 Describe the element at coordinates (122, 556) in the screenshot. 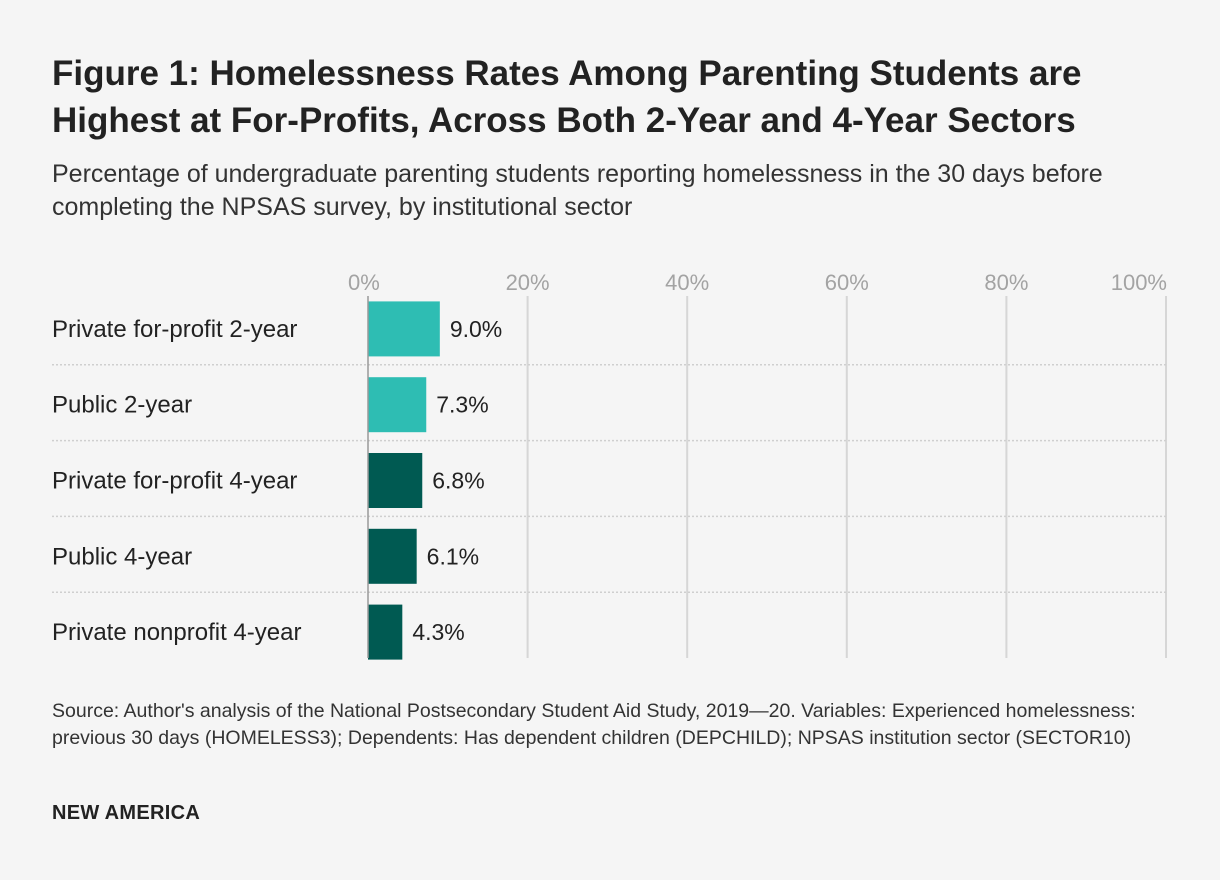

I see `category-label: Public 4-year` at that location.